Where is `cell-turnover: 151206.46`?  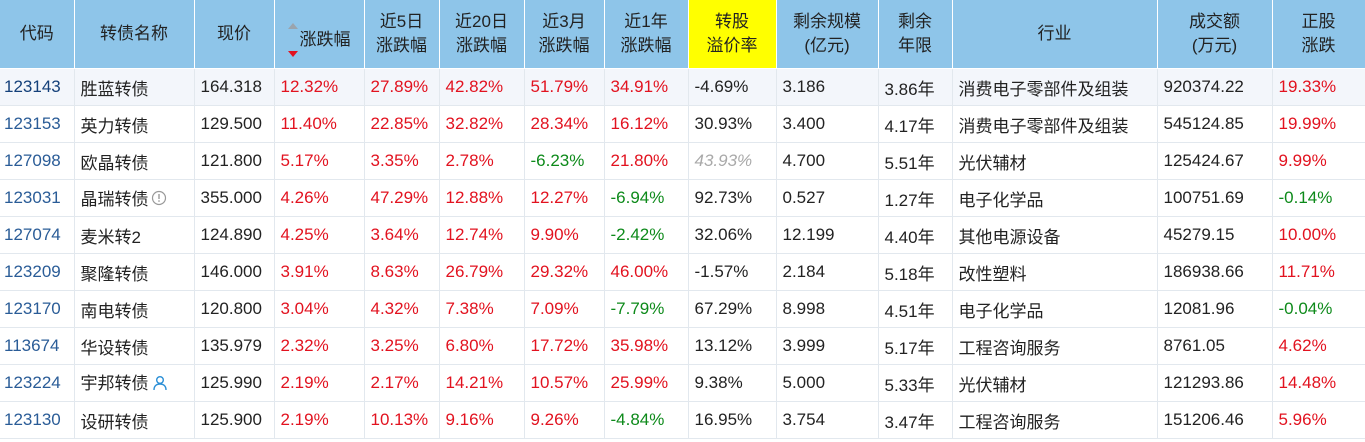
cell-turnover: 151206.46 is located at coordinates (1215, 420).